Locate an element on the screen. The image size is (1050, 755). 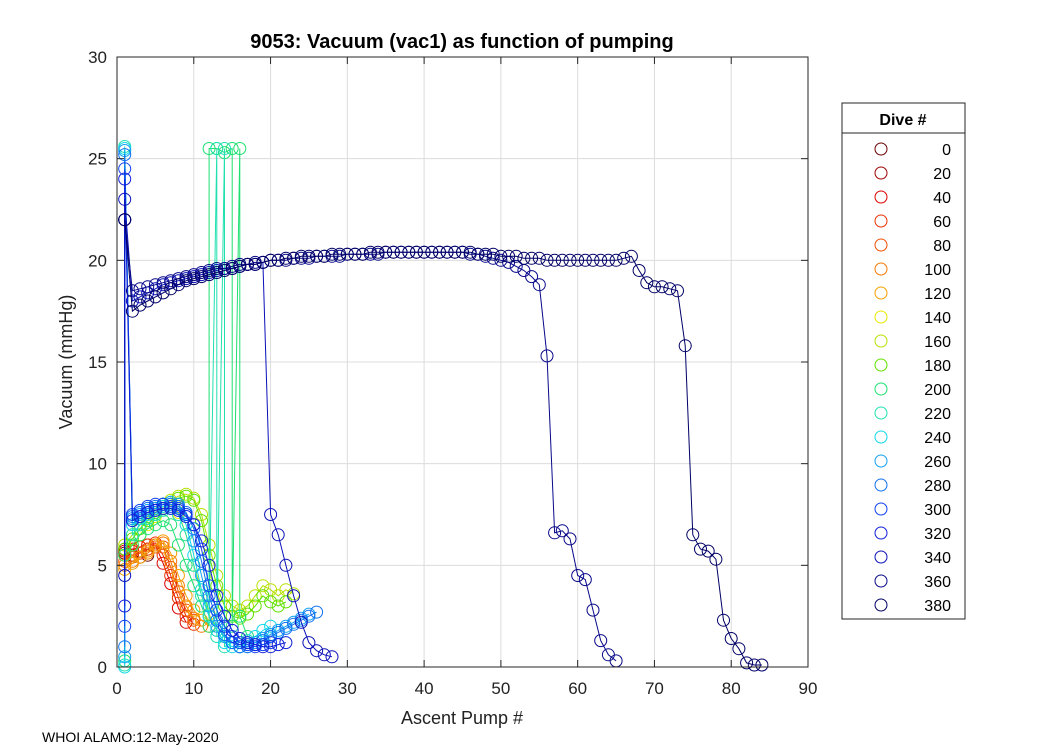
legend-label: 280 is located at coordinates (937, 486).